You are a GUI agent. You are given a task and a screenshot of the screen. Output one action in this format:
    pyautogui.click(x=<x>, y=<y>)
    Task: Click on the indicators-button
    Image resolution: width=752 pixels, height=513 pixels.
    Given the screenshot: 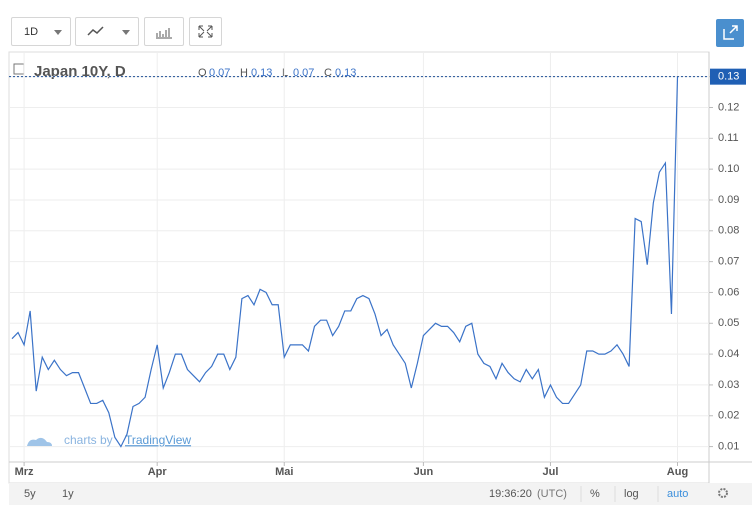 What is the action you would take?
    pyautogui.click(x=164, y=31)
    